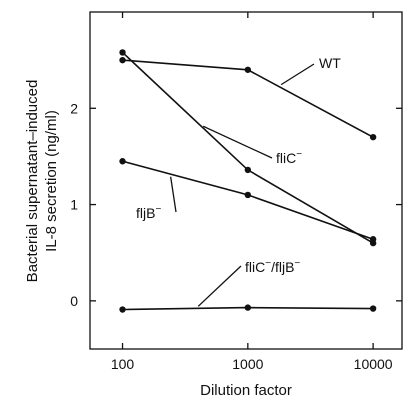  Describe the element at coordinates (173, 194) in the screenshot. I see `callout-line-fljb` at that location.